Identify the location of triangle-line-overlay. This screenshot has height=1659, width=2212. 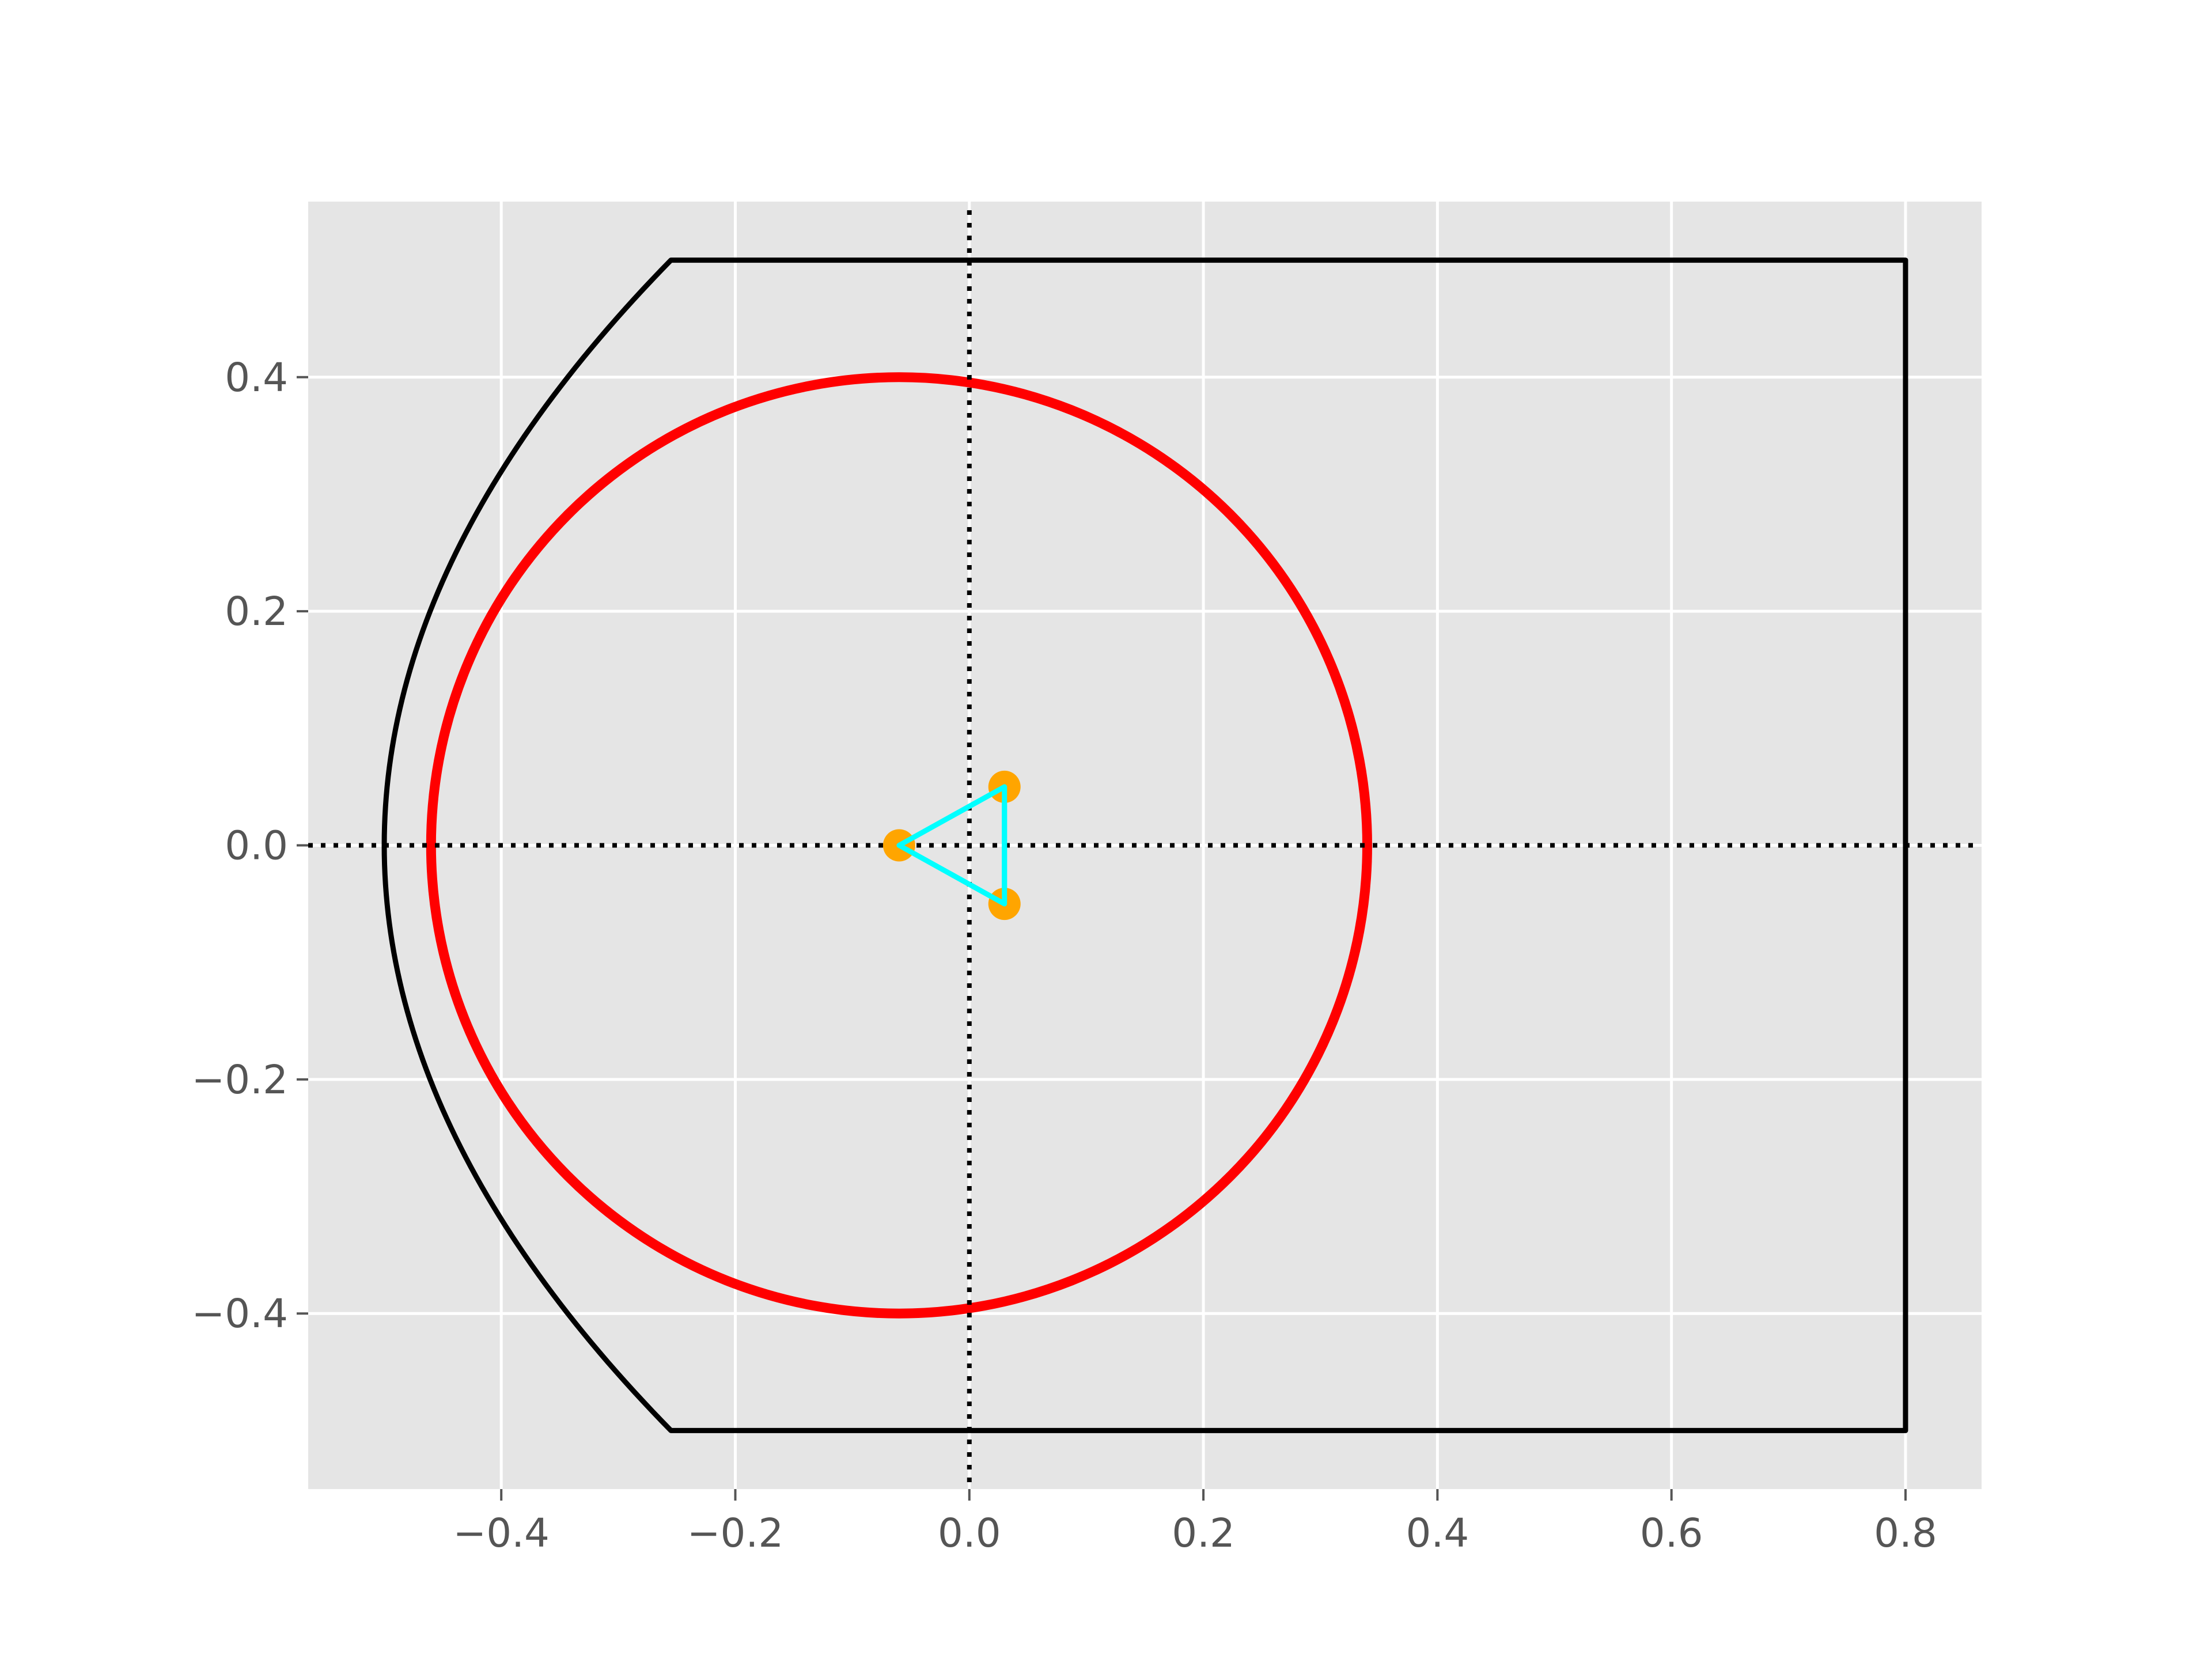
(951, 845).